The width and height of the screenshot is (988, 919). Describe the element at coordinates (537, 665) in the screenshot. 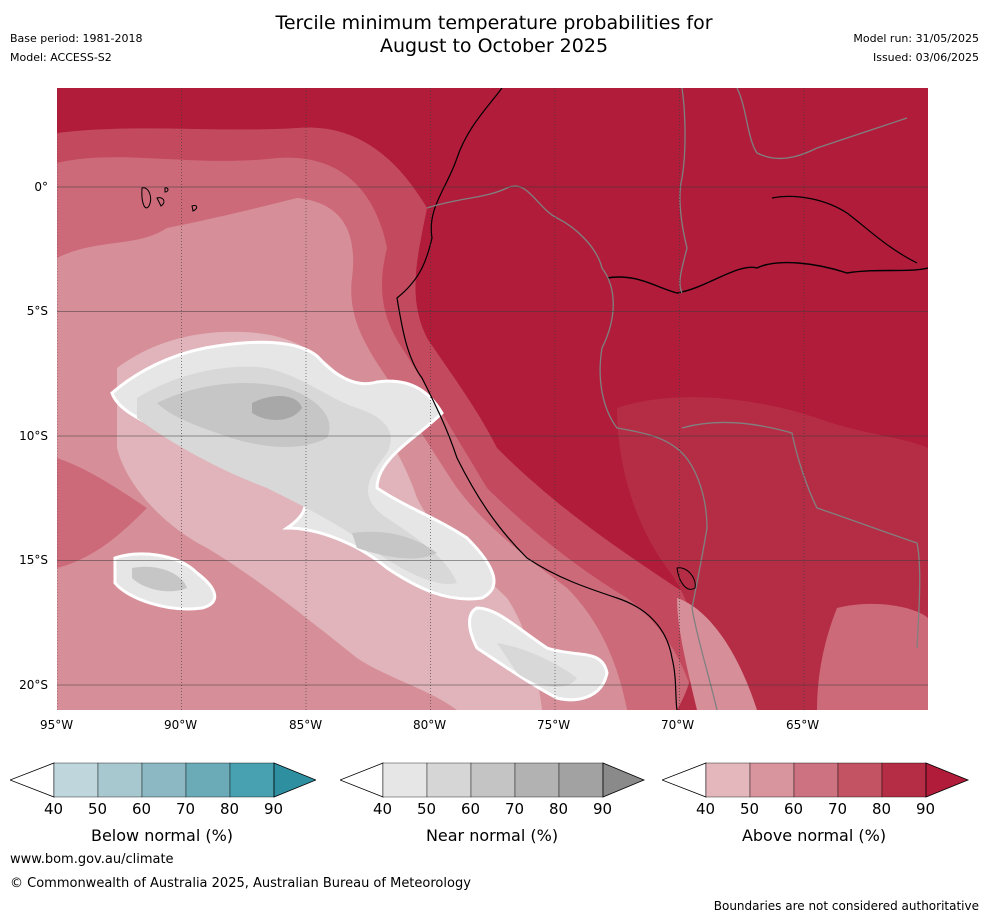

I see `region-near-50-south` at that location.